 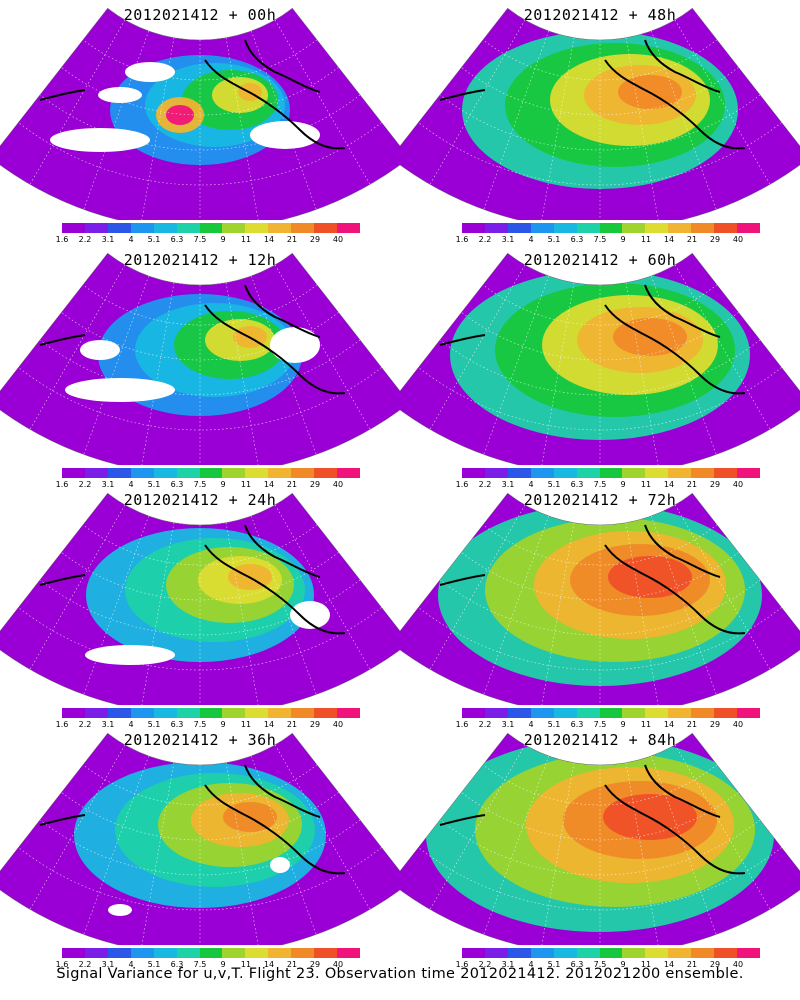 What do you see at coordinates (600, 15) in the screenshot?
I see `panel-title: 2012021412 + 48h` at bounding box center [600, 15].